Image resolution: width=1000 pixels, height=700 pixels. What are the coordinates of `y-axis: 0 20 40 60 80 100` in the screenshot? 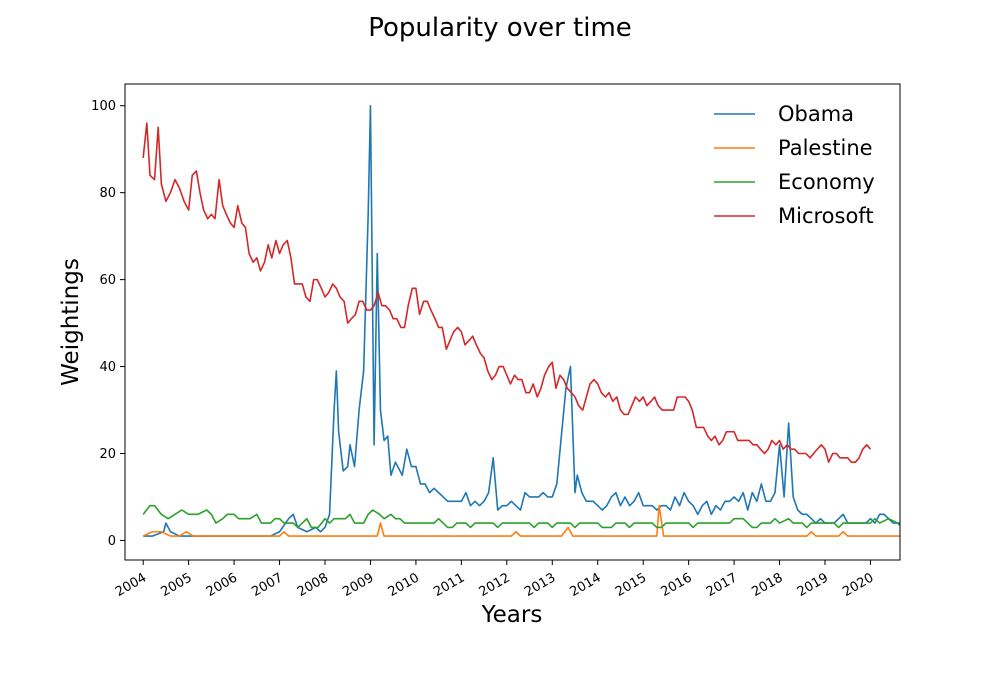 It's located at (108, 324).